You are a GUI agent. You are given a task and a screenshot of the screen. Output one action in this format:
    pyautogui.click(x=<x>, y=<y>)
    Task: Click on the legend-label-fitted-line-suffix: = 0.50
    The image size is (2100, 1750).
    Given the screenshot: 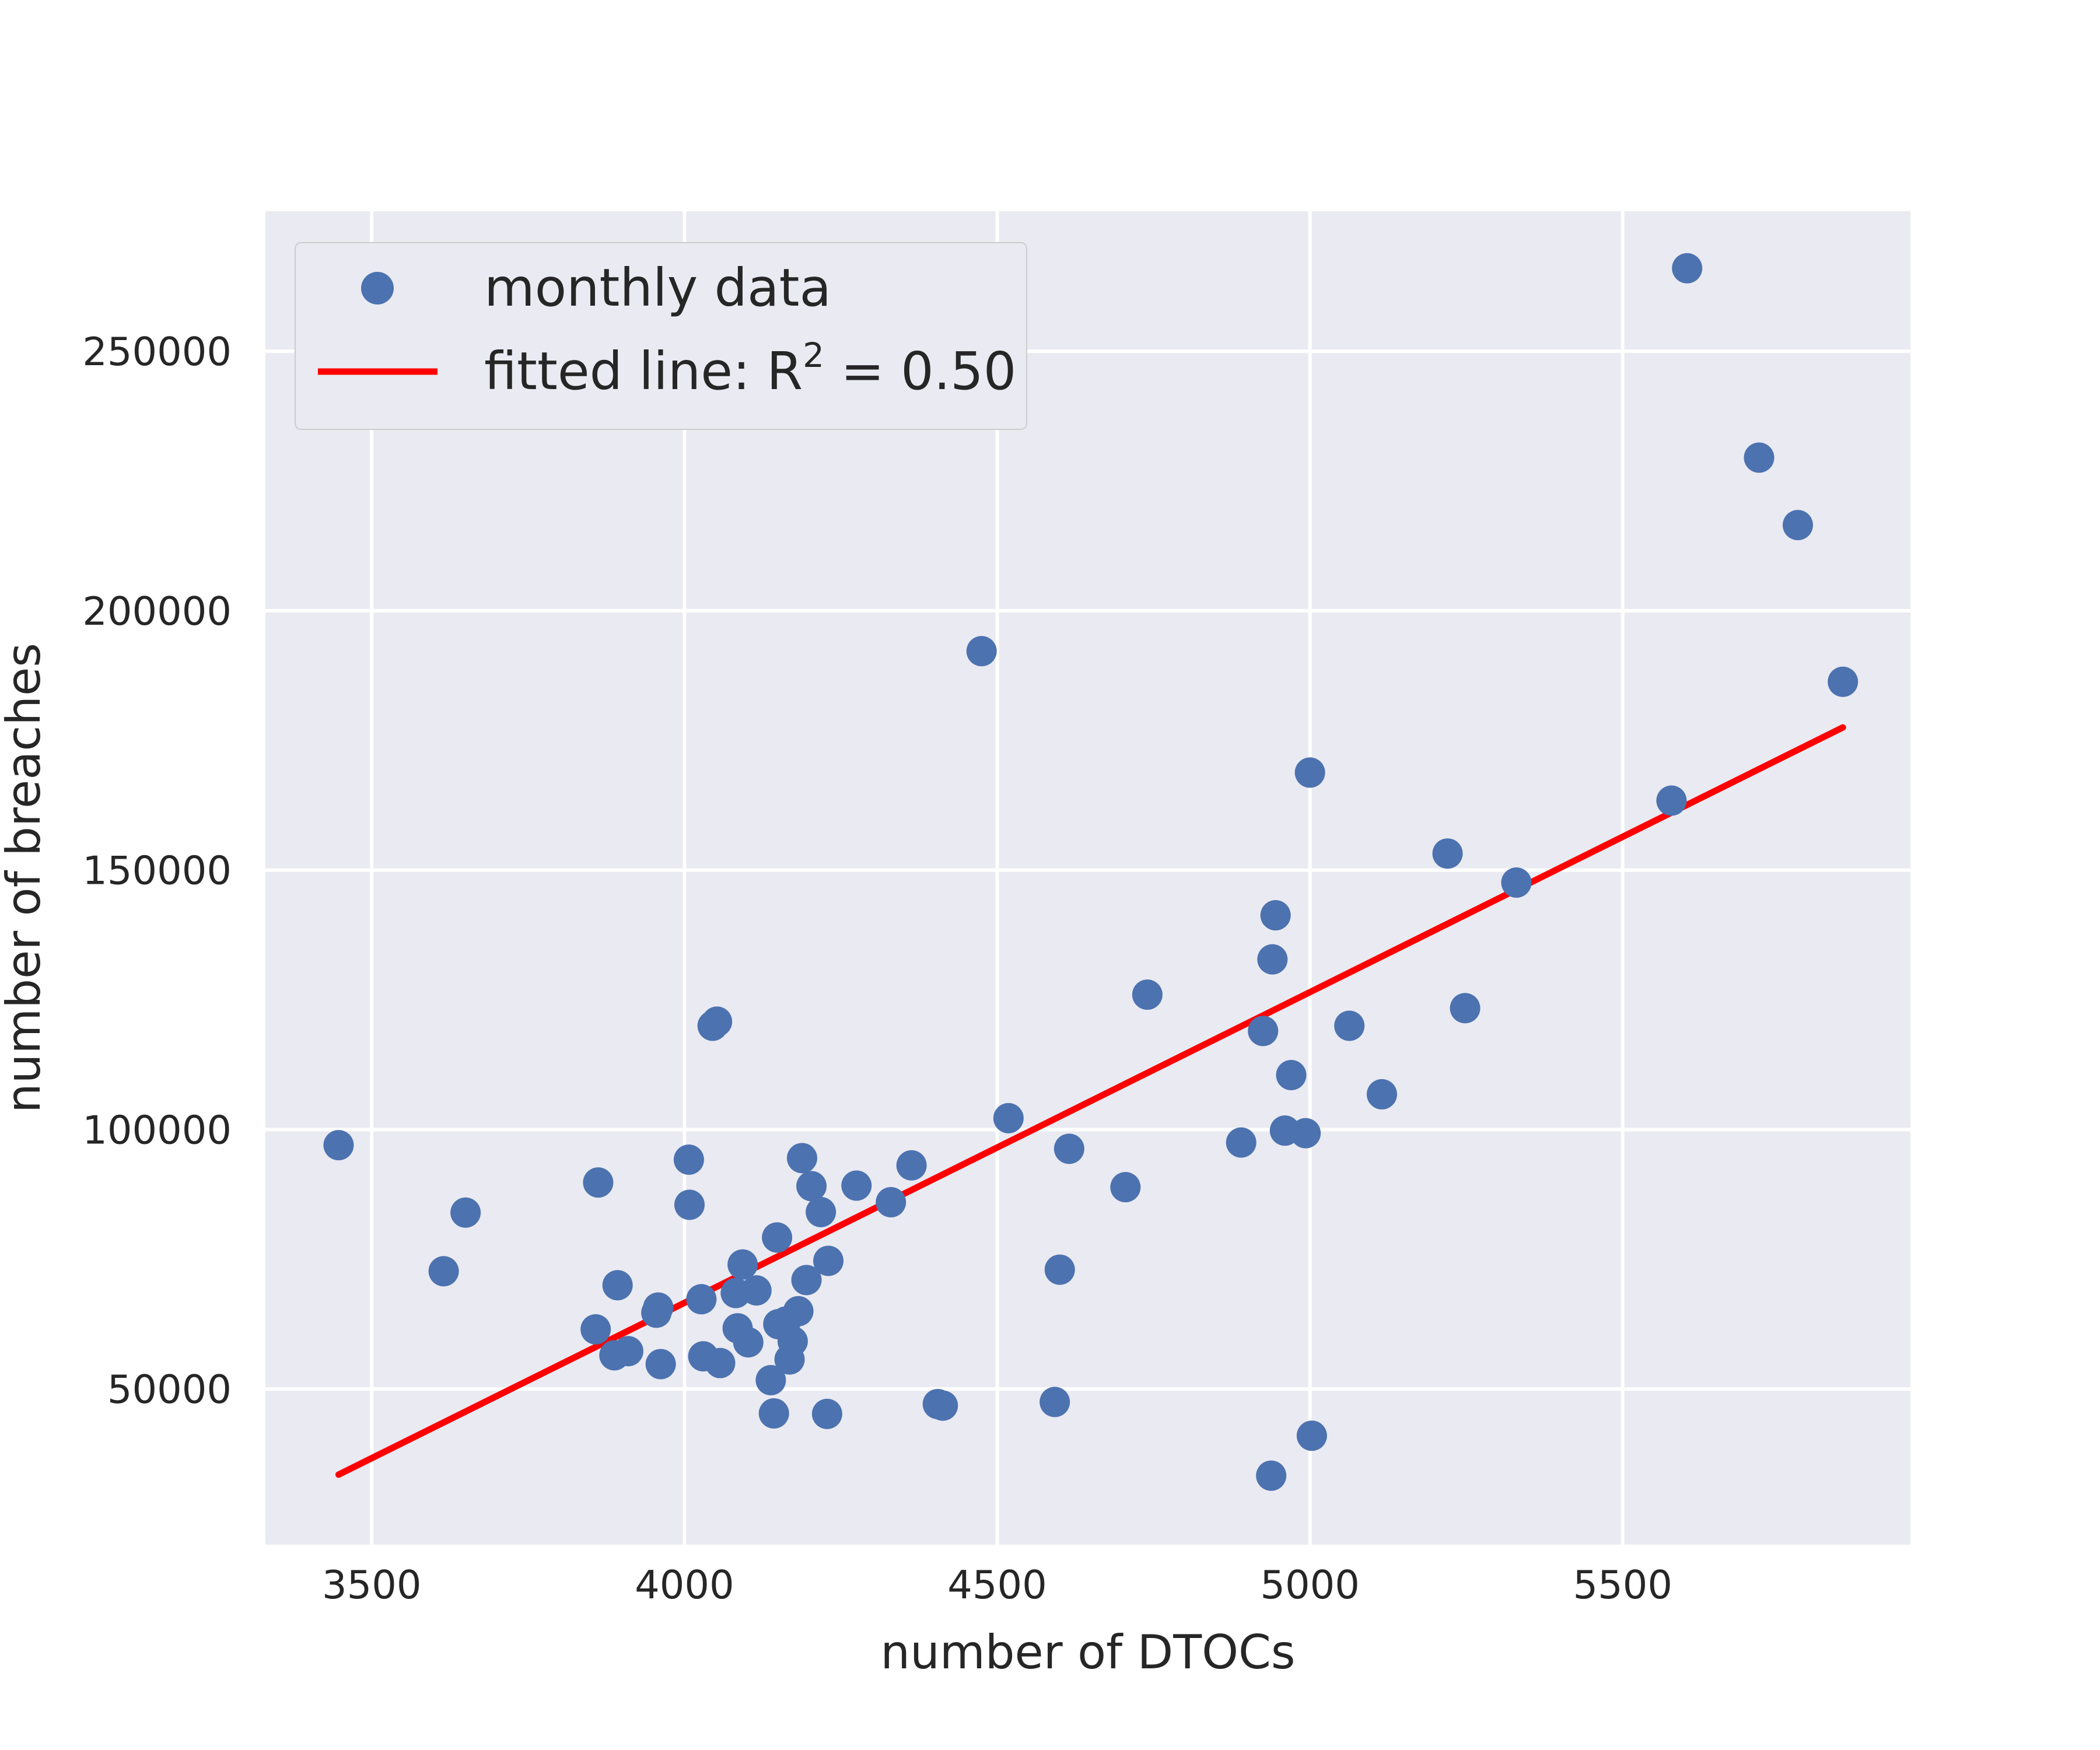 What is the action you would take?
    pyautogui.click(x=920, y=371)
    